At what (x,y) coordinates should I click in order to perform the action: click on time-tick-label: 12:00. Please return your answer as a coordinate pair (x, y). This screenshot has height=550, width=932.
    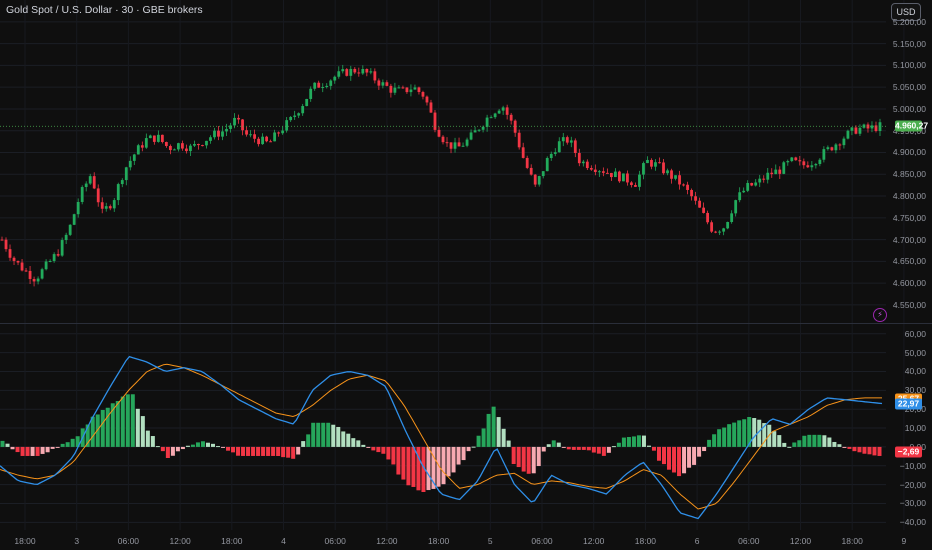
    Looking at the image, I should click on (594, 541).